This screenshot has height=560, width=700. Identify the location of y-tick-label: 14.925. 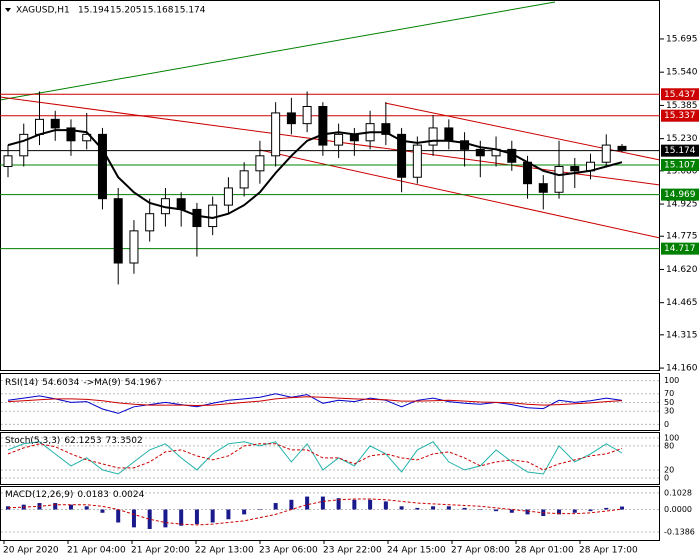
(682, 205).